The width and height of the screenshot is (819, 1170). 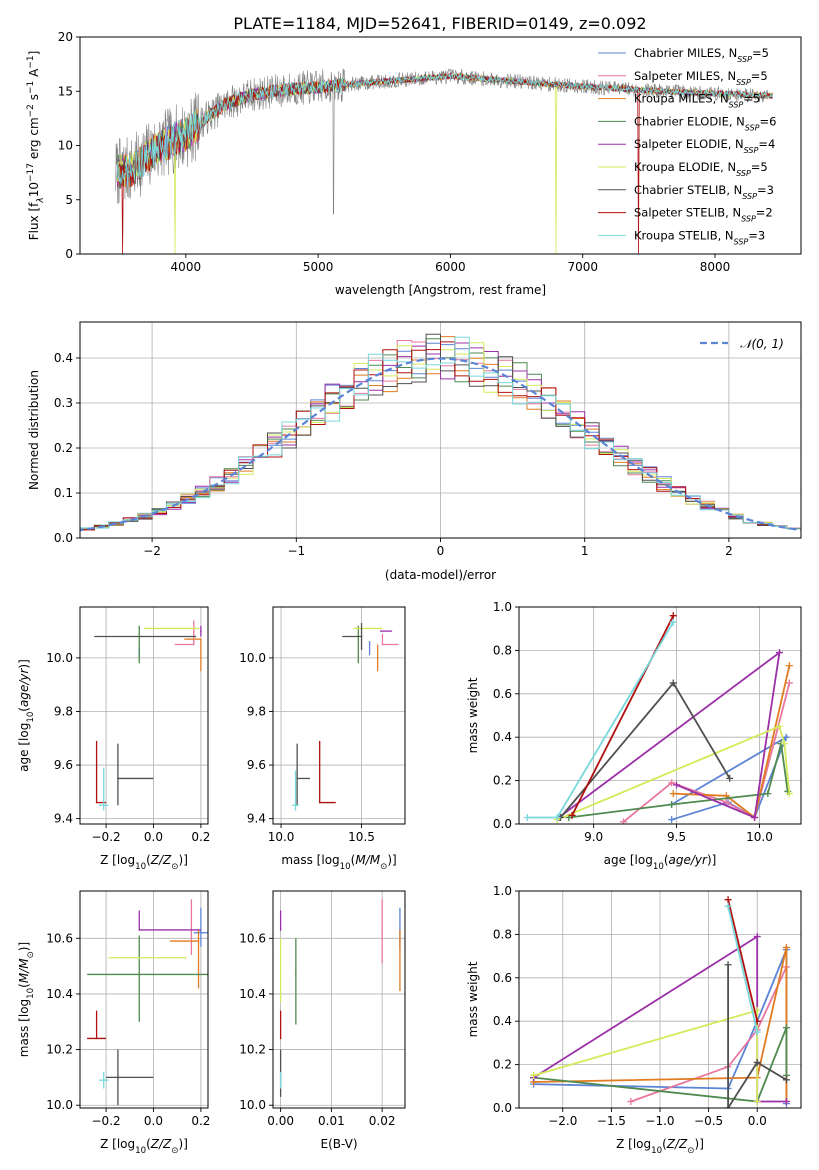 I want to click on y-tick-label: 10, so click(x=65, y=146).